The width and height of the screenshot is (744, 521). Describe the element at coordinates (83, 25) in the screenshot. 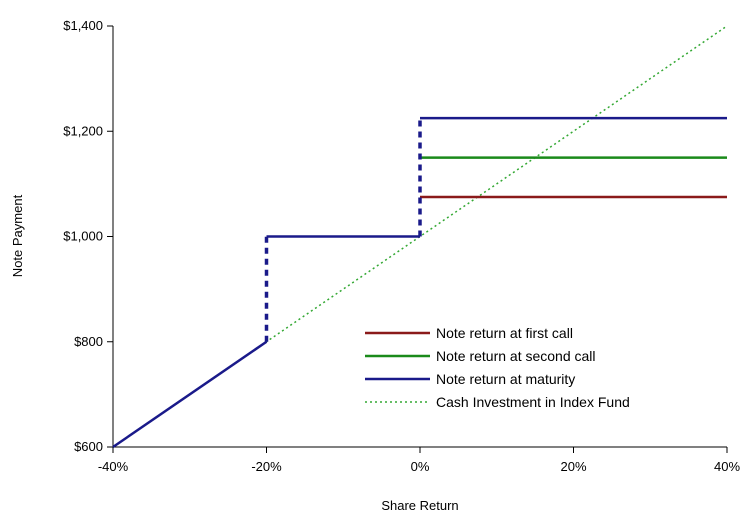

I see `y-tick-label: $1,400` at that location.